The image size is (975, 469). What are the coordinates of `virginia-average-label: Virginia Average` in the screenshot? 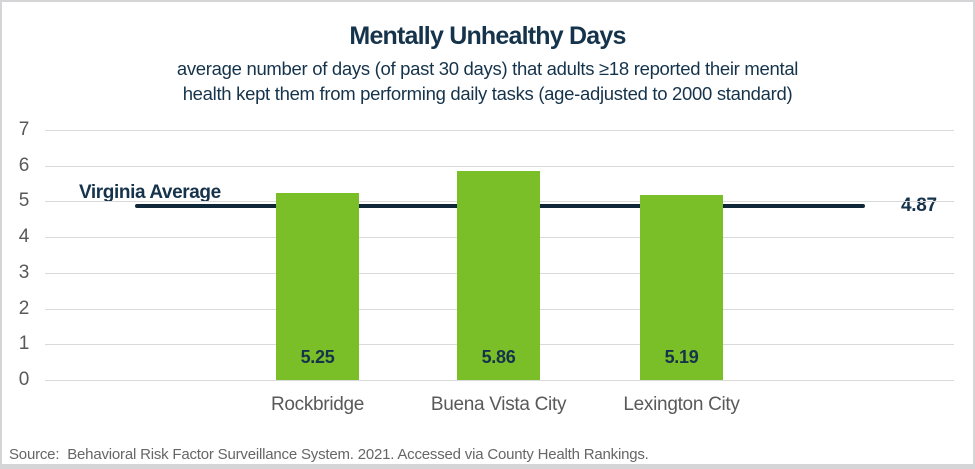 It's located at (150, 192).